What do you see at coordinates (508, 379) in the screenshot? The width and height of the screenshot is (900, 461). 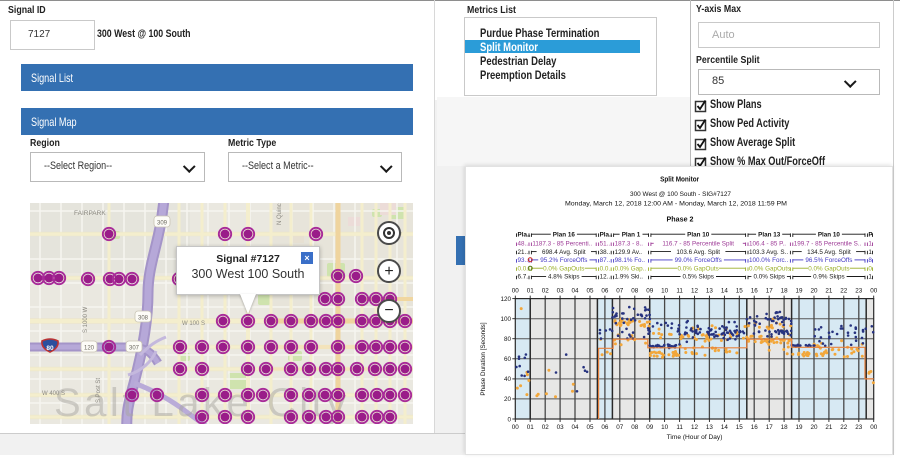 I see `svg-text: 40` at bounding box center [508, 379].